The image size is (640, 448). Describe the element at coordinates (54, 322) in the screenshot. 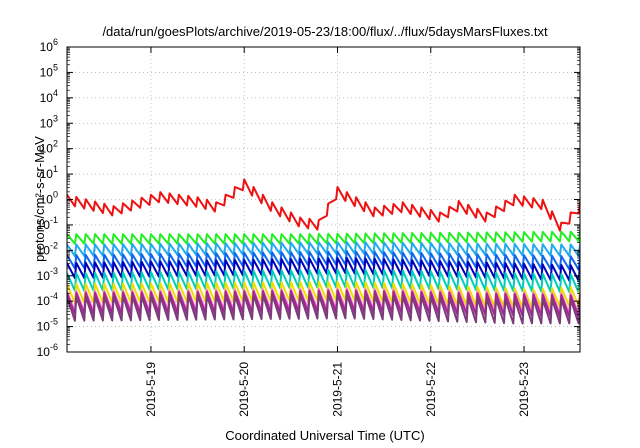

I see `y-tick-exponent: -5` at that location.